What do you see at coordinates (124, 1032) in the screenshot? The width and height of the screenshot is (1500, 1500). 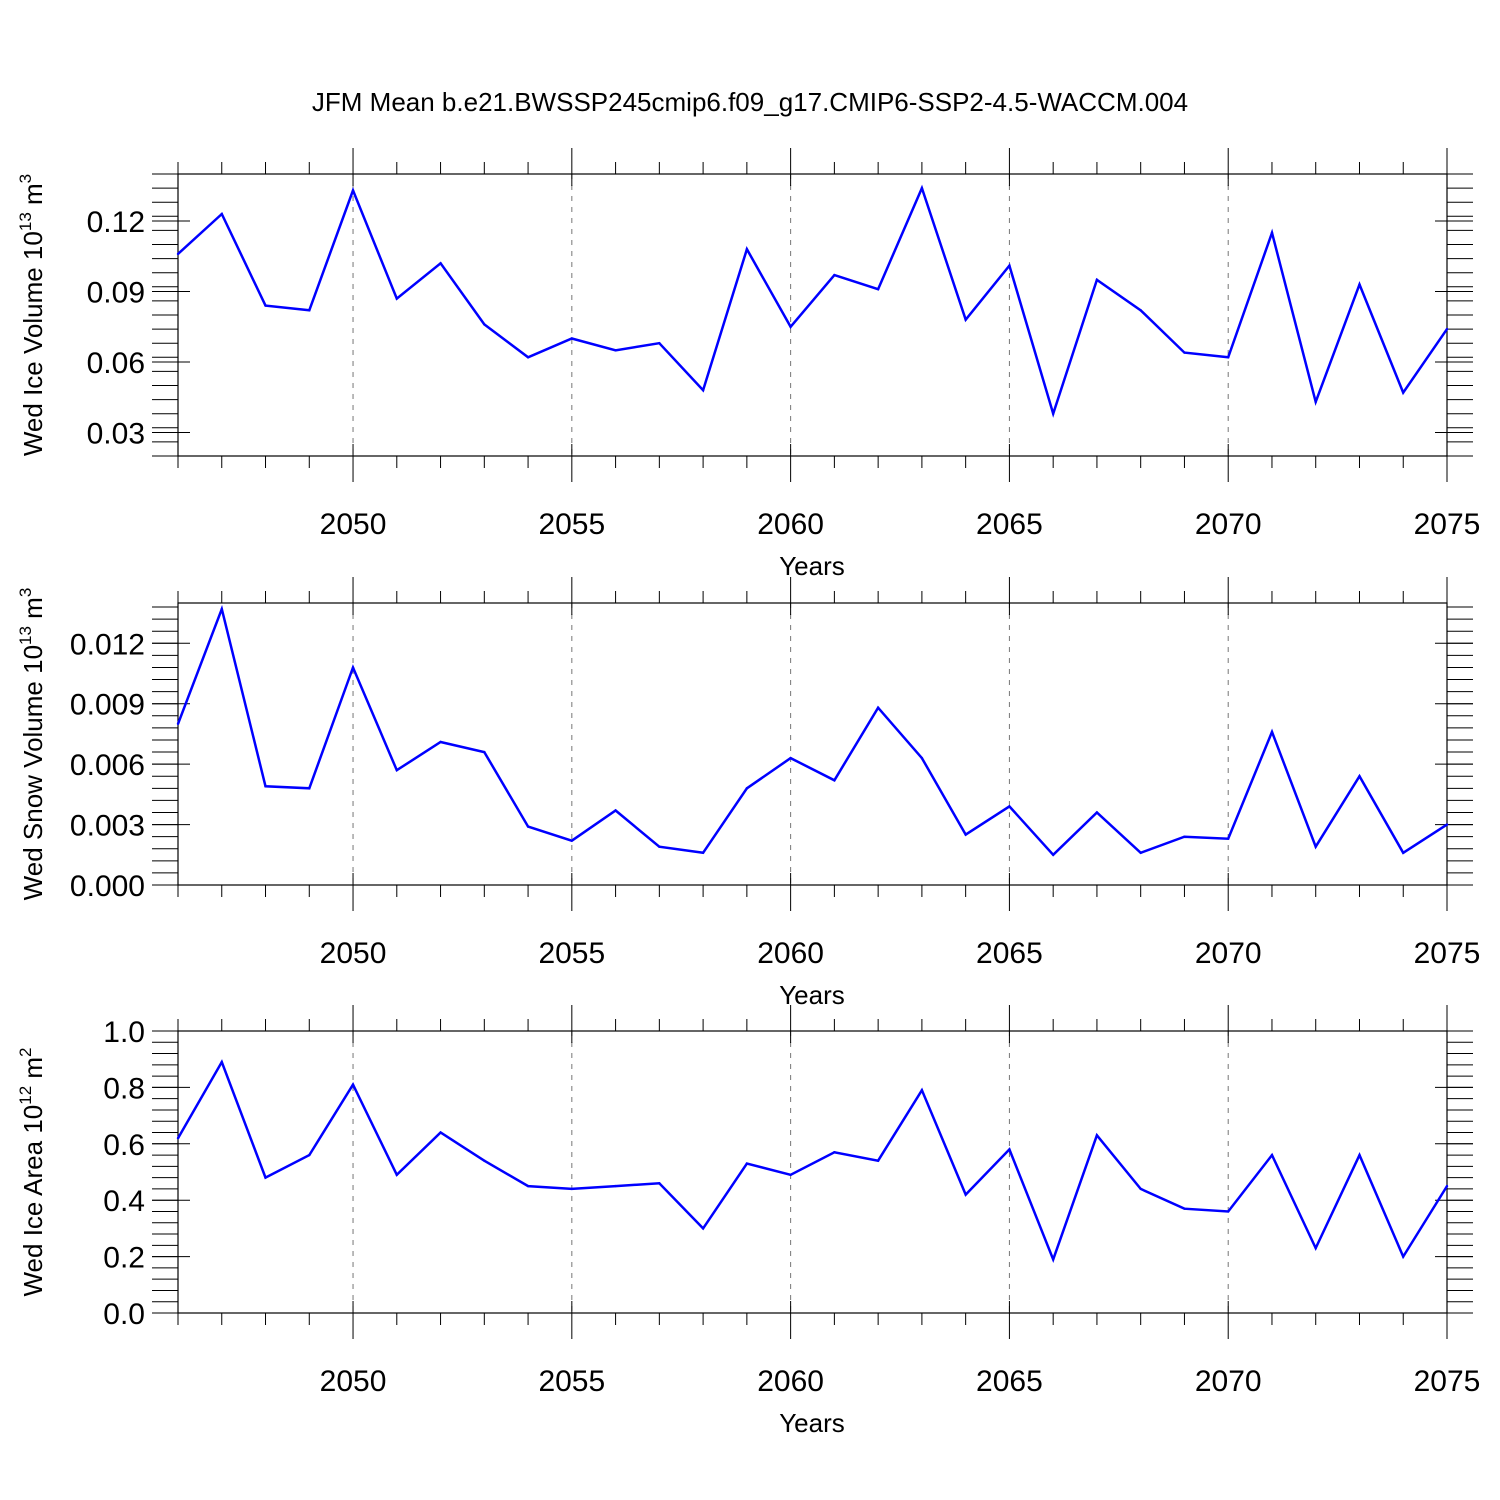 I see `y-tick-label: 1.0` at bounding box center [124, 1032].